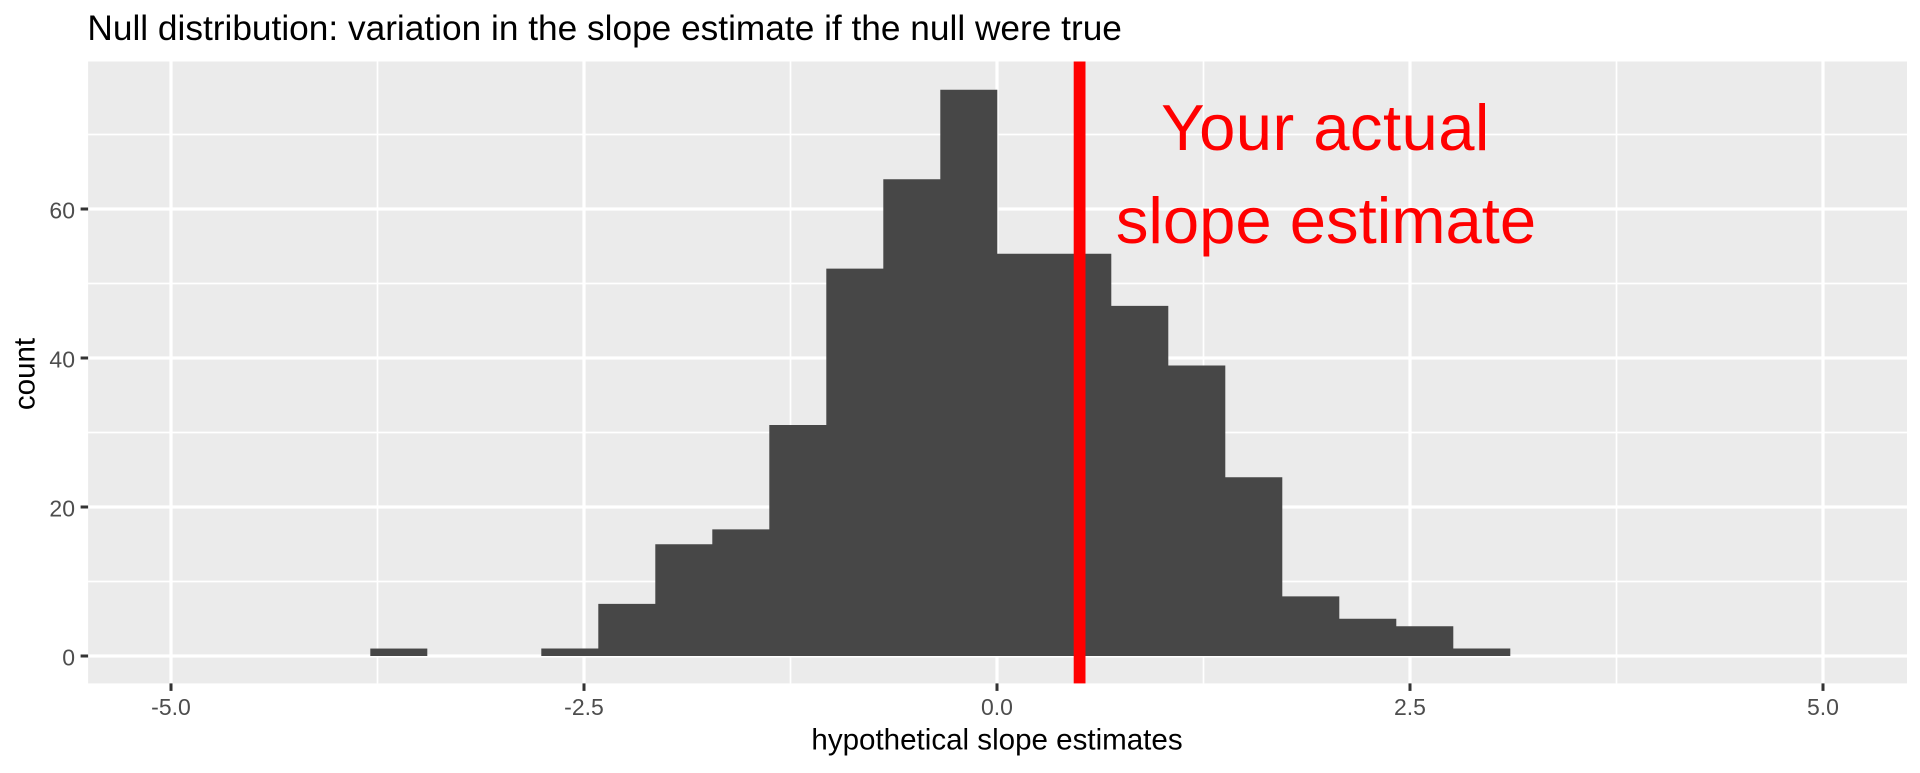 This screenshot has width=1920, height=773. I want to click on svg-text: count, so click(25, 374).